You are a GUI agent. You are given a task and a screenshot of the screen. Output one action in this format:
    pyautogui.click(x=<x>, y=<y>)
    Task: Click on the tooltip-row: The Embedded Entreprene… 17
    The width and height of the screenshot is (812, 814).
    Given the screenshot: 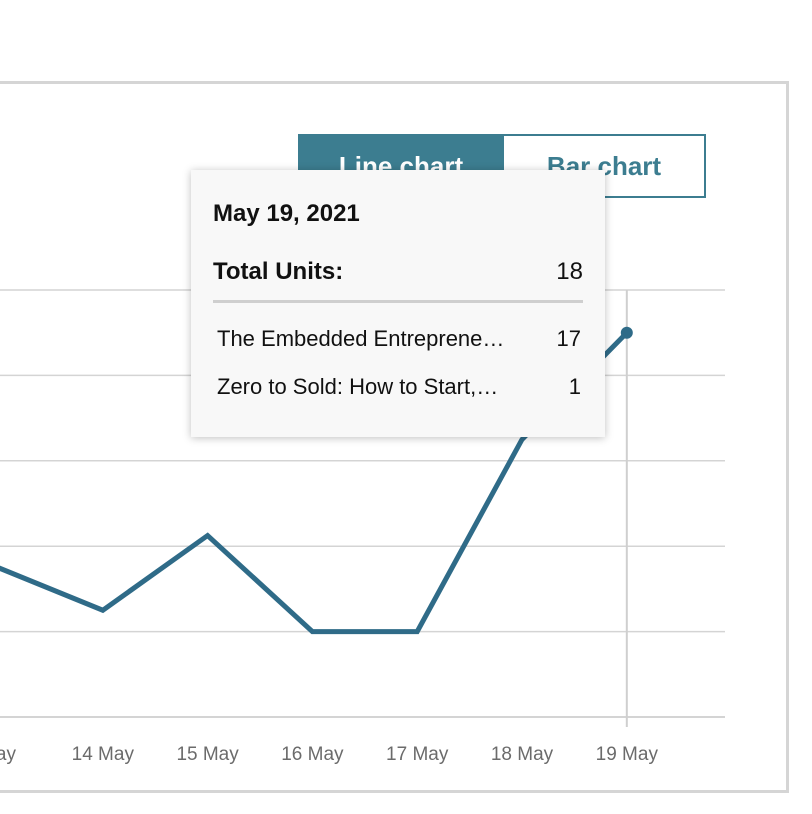 What is the action you would take?
    pyautogui.click(x=399, y=339)
    